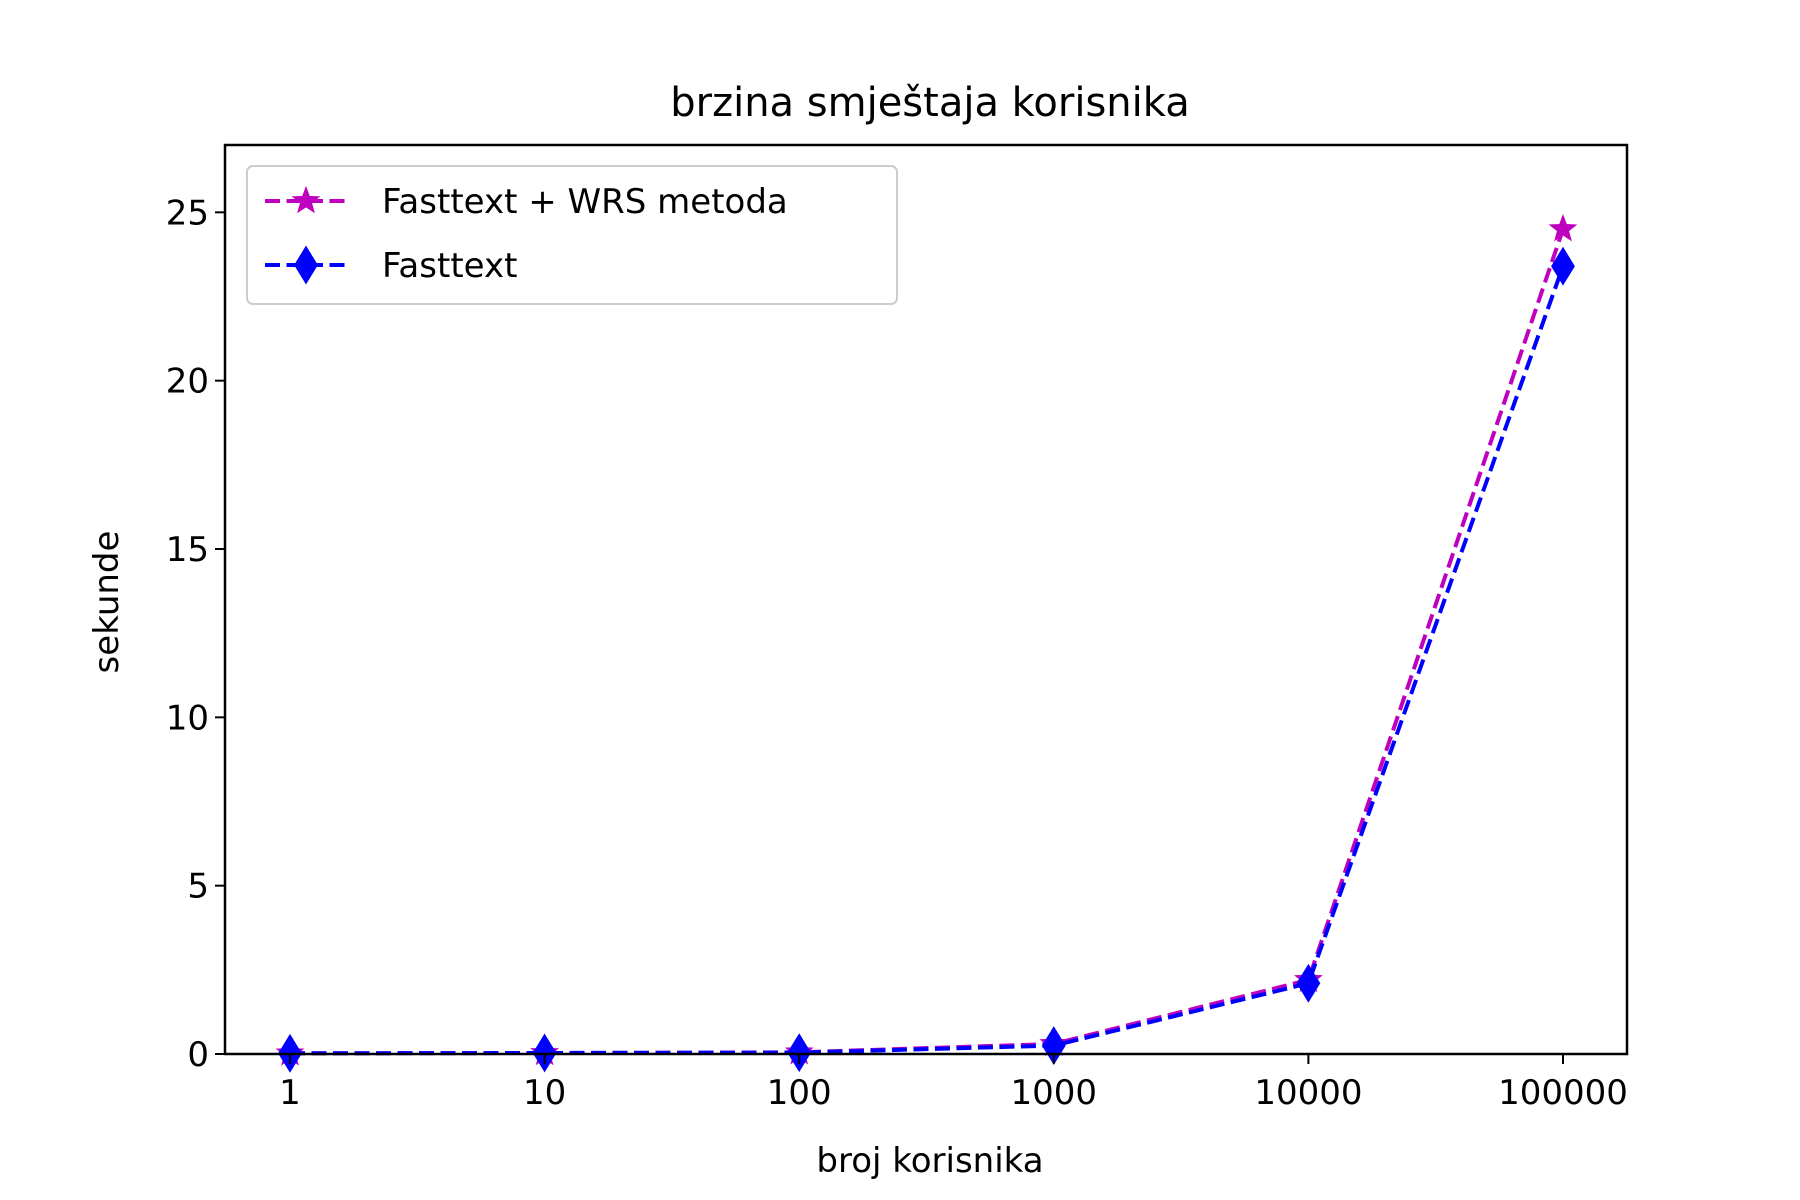  What do you see at coordinates (544, 1093) in the screenshot?
I see `x-tick-label: 10` at bounding box center [544, 1093].